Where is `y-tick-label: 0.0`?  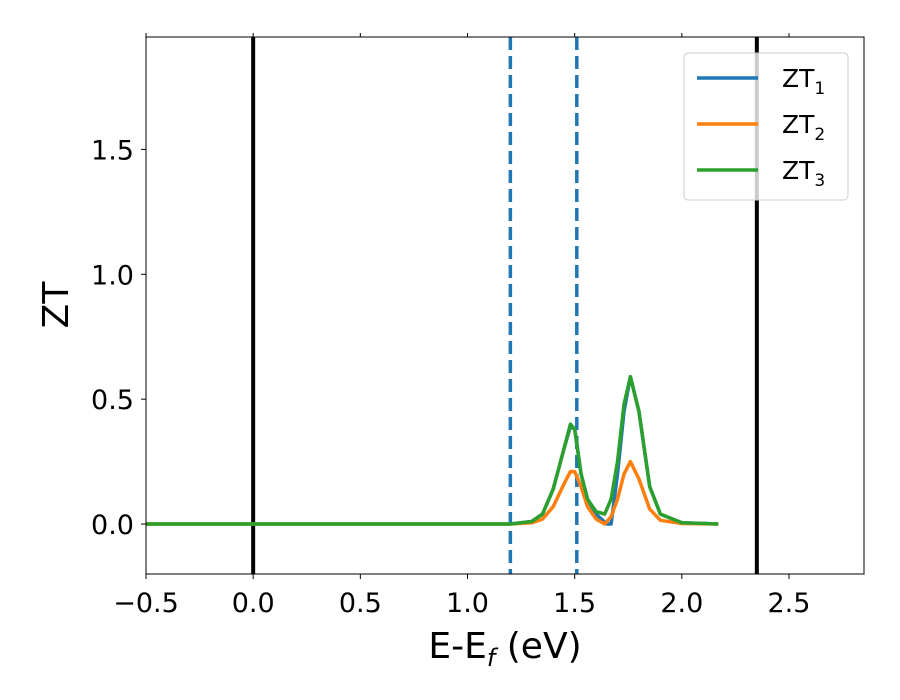 y-tick-label: 0.0 is located at coordinates (112, 525).